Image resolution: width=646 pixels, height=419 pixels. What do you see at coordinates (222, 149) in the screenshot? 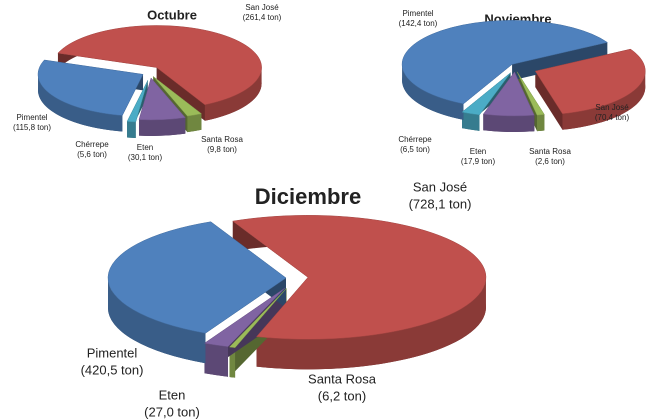
I see `value-label: (9,8 ton)` at bounding box center [222, 149].